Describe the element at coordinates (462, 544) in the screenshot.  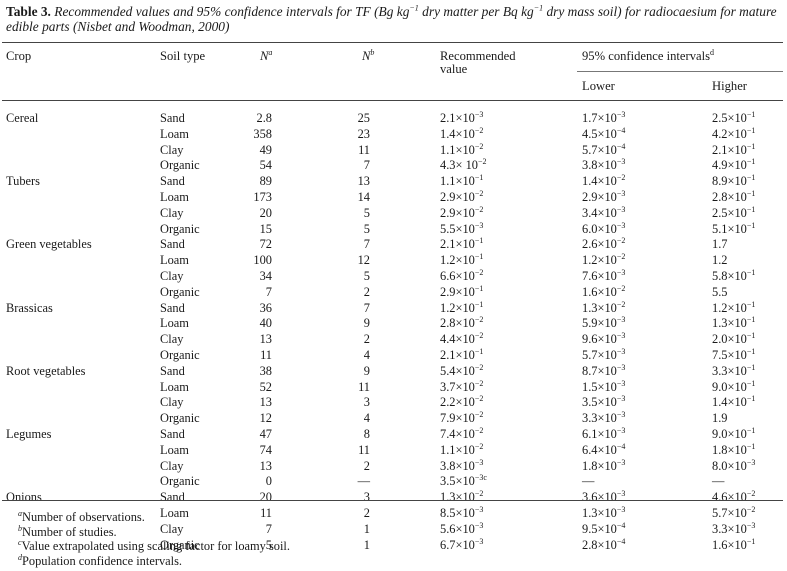
I see `cell-recommended-value: 6.7×10⁻³` at that location.